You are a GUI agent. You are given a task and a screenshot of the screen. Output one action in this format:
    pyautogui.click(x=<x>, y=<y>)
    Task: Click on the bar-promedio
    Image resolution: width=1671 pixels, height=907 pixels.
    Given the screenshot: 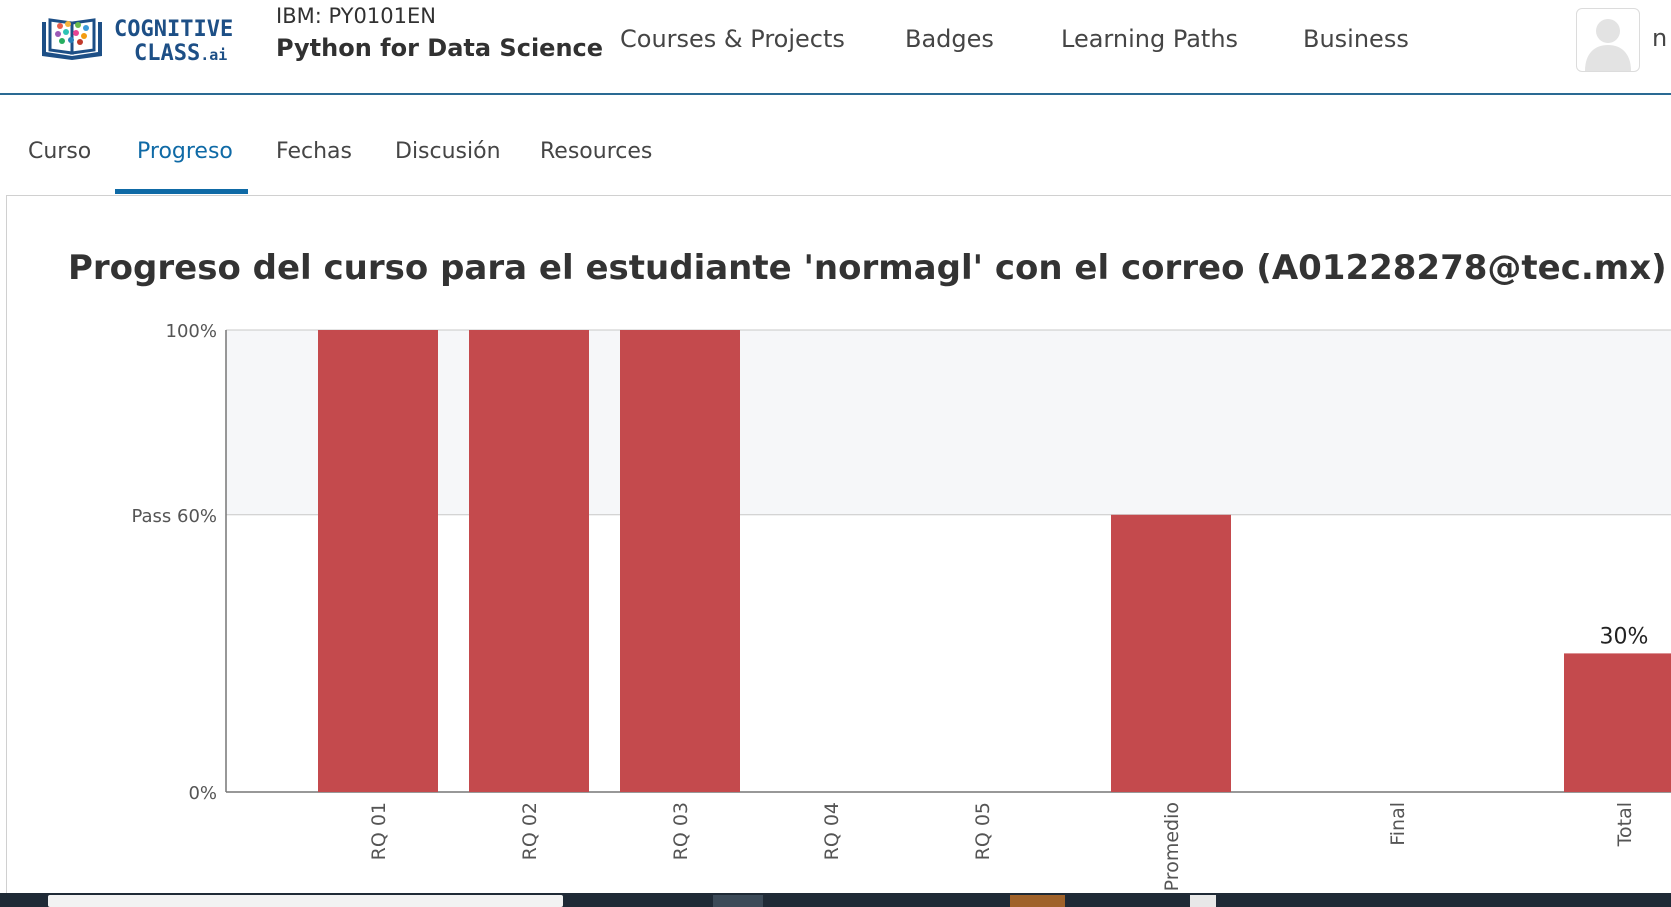 What is the action you would take?
    pyautogui.click(x=1171, y=653)
    